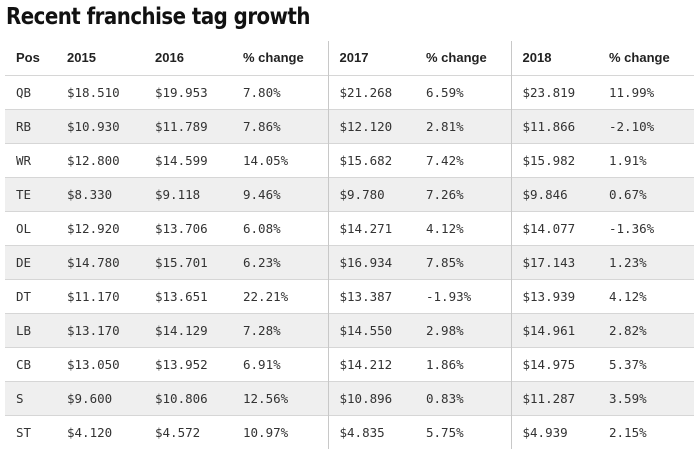 This screenshot has width=700, height=449. Describe the element at coordinates (178, 194) in the screenshot. I see `table-cell: $9.118` at that location.